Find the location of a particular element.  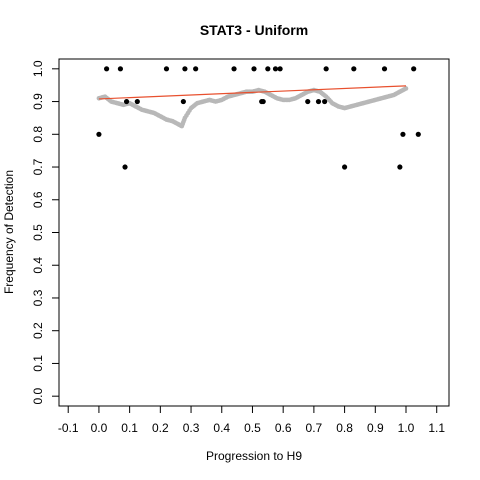

observed-points-series is located at coordinates (258, 118).